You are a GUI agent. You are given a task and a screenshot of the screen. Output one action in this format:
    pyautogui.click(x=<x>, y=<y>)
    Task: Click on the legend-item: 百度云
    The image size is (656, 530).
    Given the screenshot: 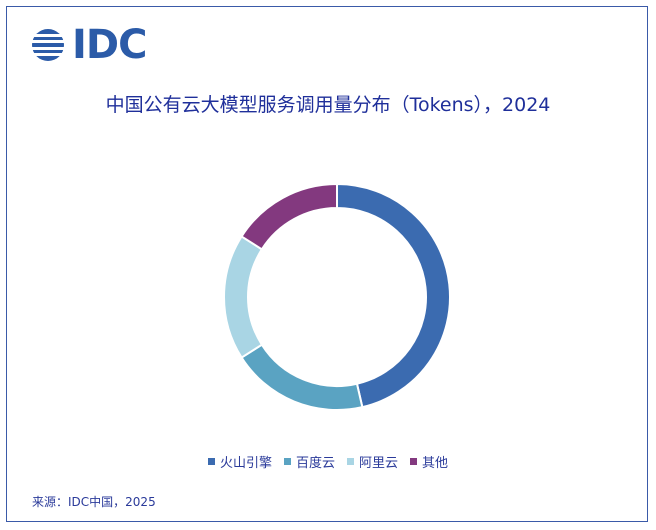 What is the action you would take?
    pyautogui.click(x=309, y=461)
    